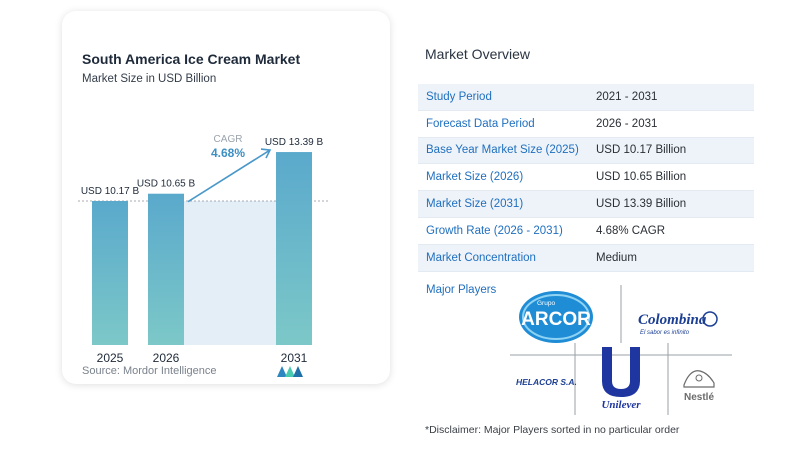 This screenshot has width=800, height=459. Describe the element at coordinates (110, 273) in the screenshot. I see `bar-2025` at that location.